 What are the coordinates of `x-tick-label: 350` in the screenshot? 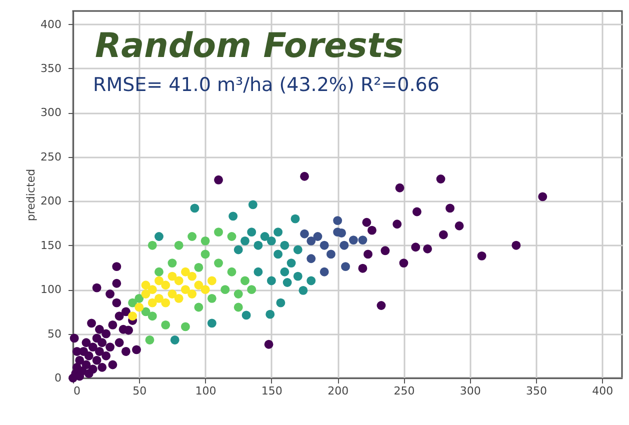 It's located at (537, 391).